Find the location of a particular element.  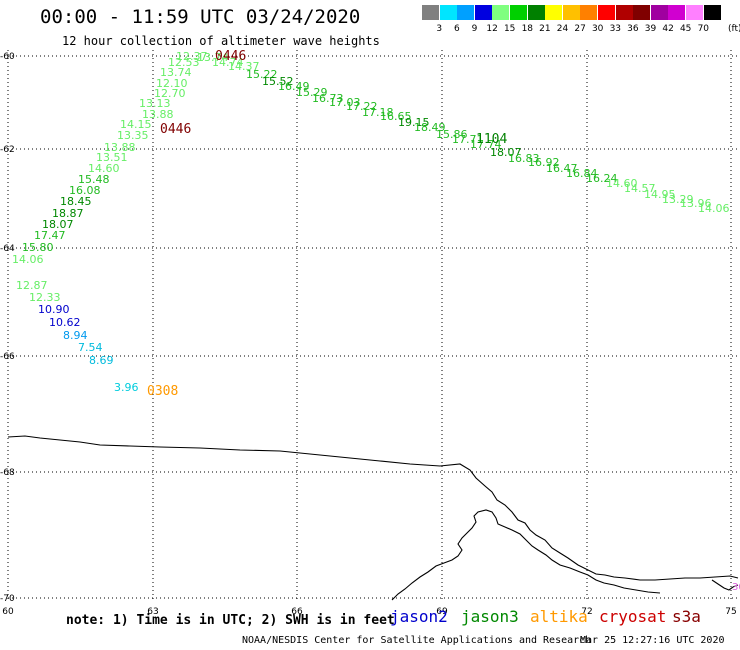

swh-label: 14.95 is located at coordinates (660, 194).